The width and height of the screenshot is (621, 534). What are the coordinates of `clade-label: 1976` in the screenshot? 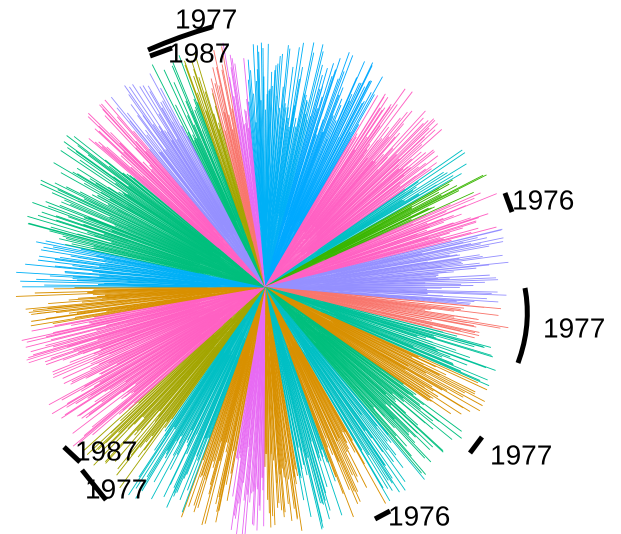 It's located at (419, 515).